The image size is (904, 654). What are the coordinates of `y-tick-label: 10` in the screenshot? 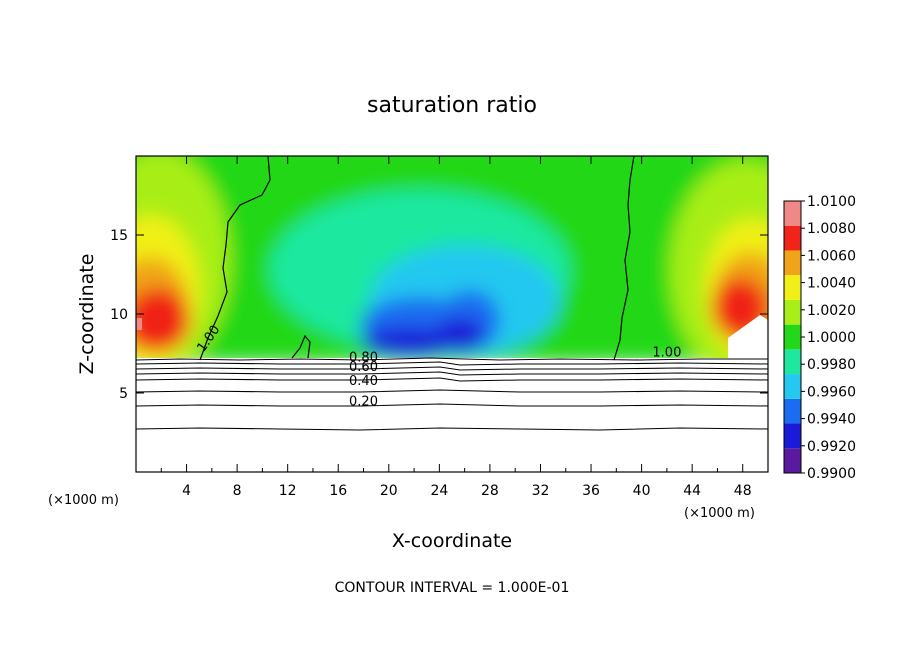 It's located at (119, 315).